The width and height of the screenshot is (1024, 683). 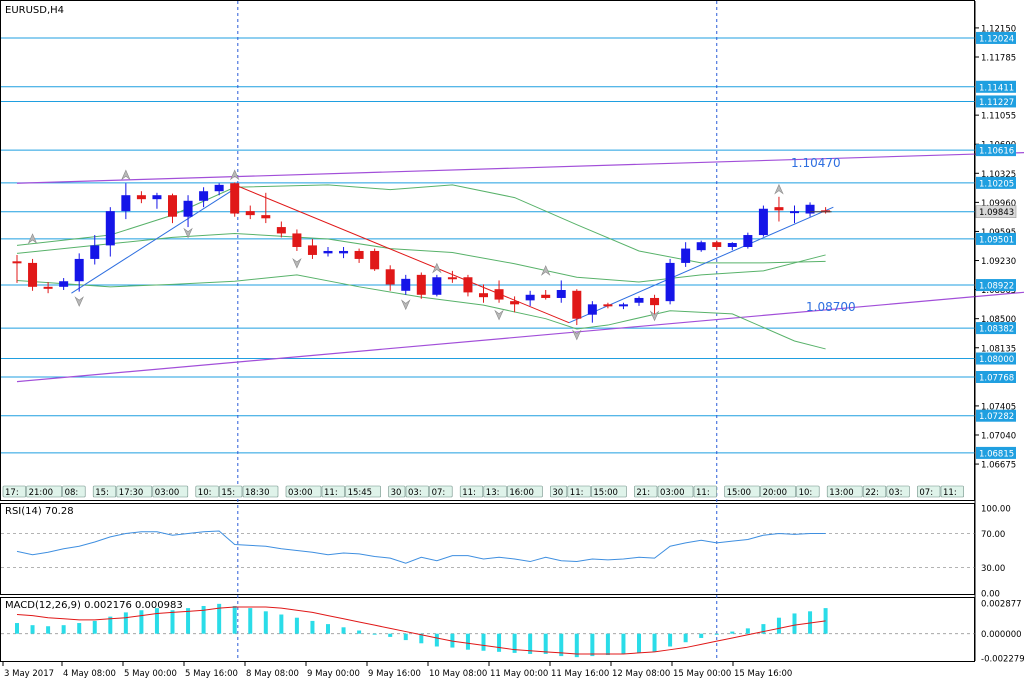 What do you see at coordinates (519, 674) in the screenshot?
I see `time-tick-label: 11 May 00:00` at bounding box center [519, 674].